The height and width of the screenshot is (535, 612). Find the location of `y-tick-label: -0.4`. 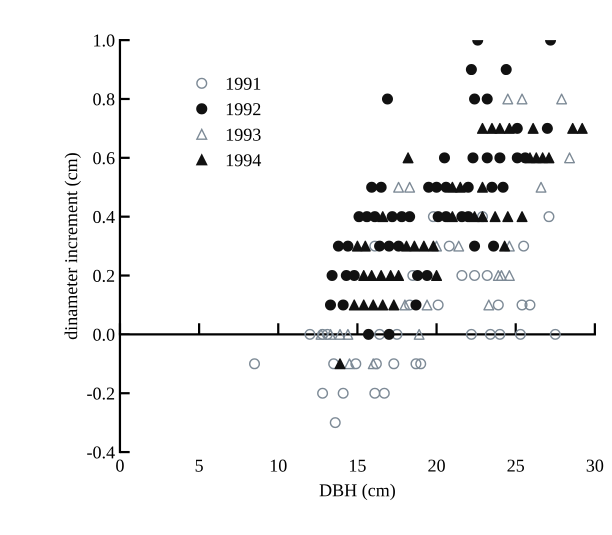

y-tick-label: -0.4 is located at coordinates (101, 452).